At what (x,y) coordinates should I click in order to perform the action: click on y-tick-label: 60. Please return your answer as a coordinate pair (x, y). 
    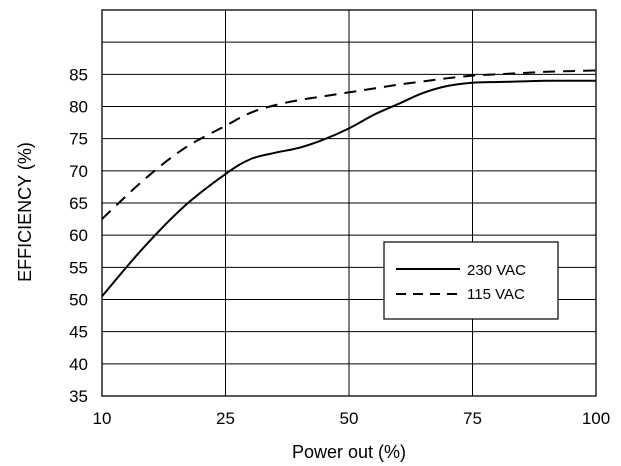
    Looking at the image, I should click on (78, 235).